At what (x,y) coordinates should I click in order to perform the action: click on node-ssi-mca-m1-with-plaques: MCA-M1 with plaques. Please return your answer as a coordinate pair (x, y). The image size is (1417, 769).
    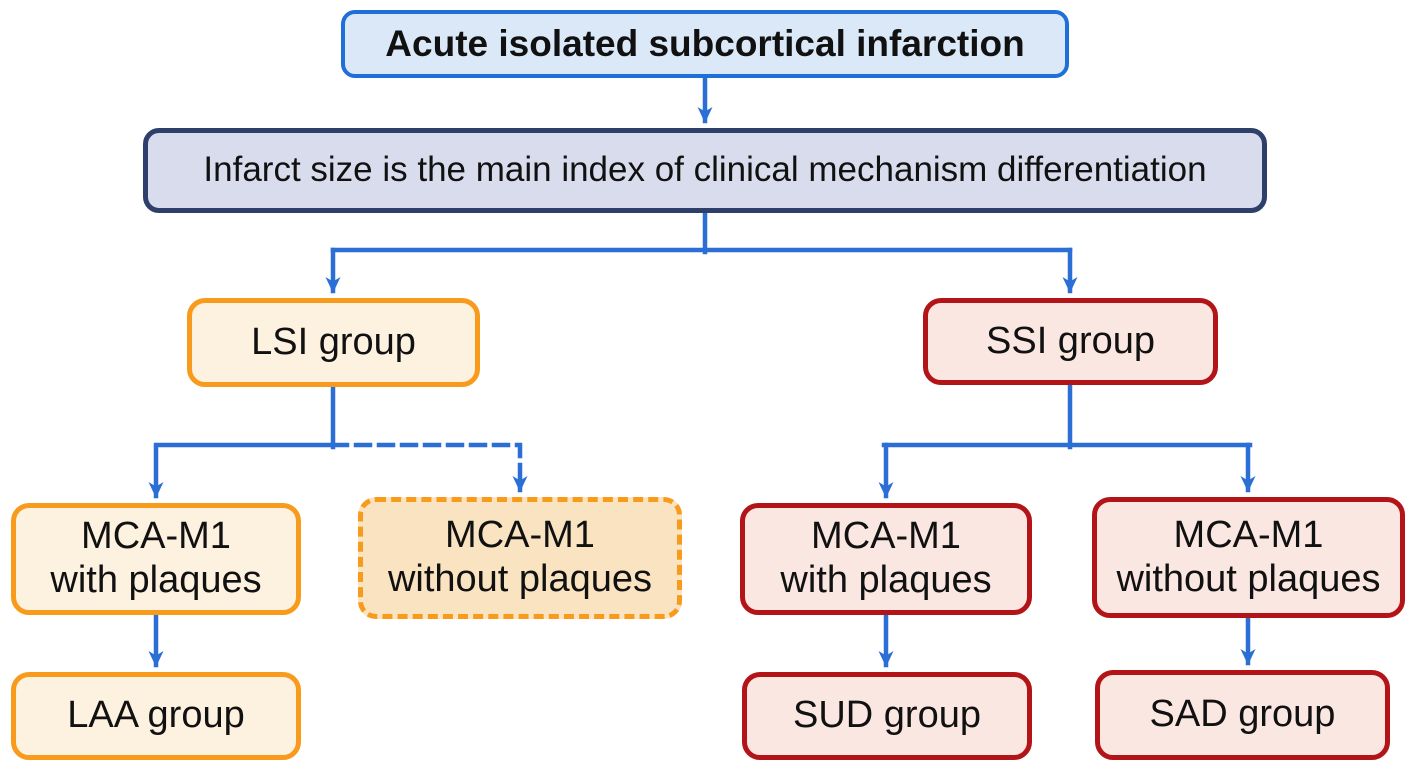
    Looking at the image, I should click on (886, 559).